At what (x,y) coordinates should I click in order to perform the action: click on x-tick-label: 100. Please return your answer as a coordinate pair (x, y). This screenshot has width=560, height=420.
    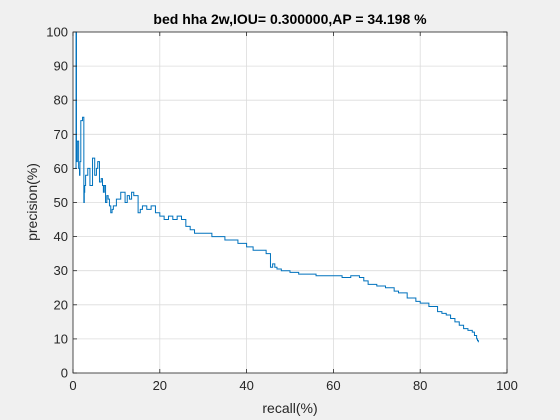
    Looking at the image, I should click on (507, 385).